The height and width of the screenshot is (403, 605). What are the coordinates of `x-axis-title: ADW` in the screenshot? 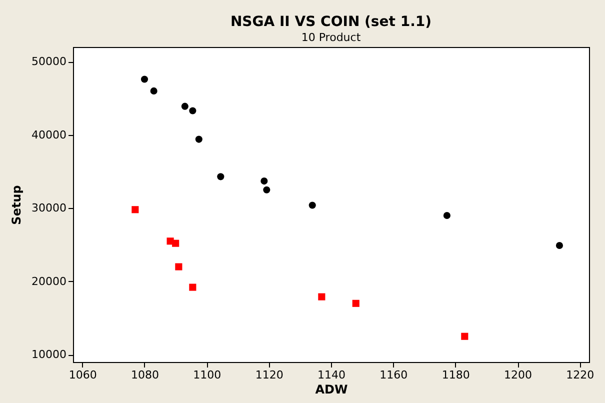 It's located at (331, 389).